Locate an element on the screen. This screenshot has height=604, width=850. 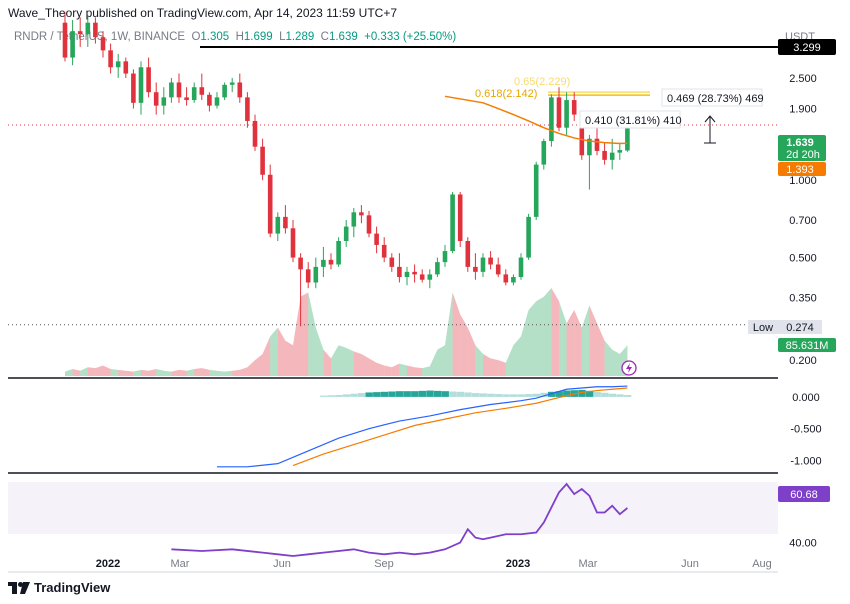
time-tick-label: 2023 is located at coordinates (518, 564).